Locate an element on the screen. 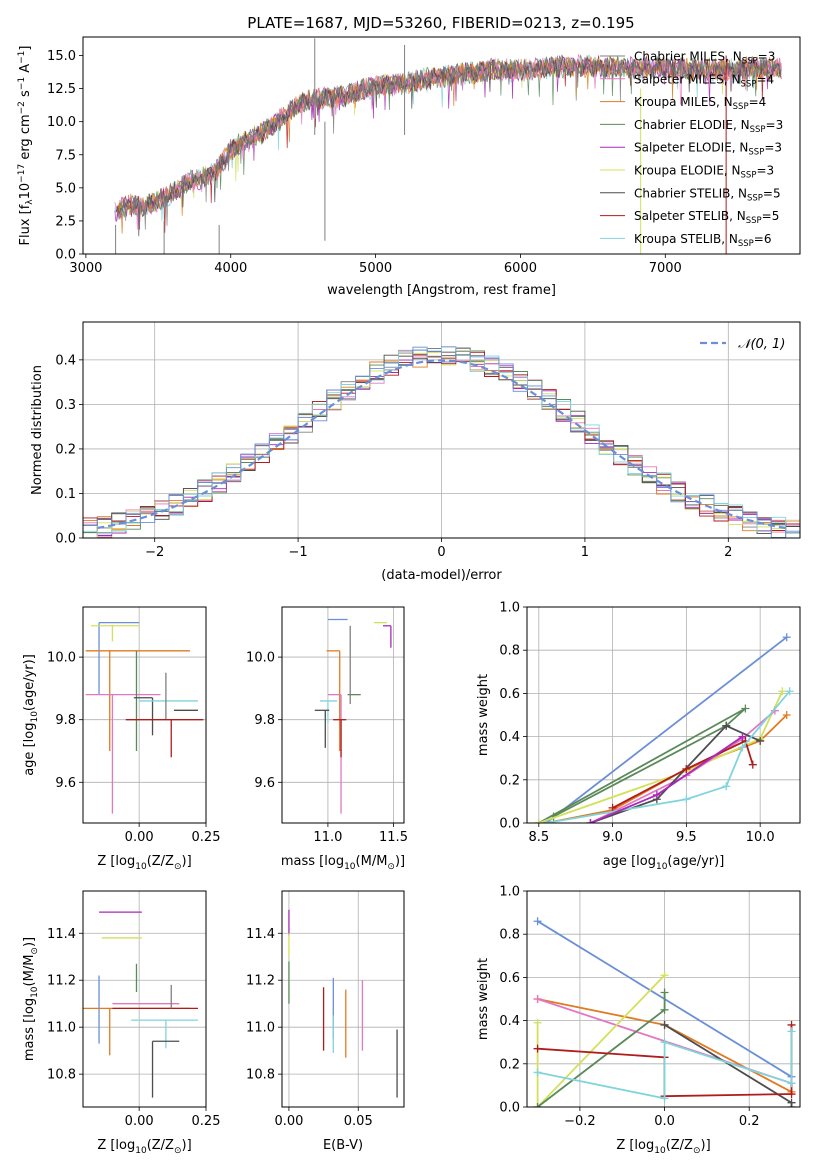 This screenshot has height=1170, width=819. x-tick-label: 5000 is located at coordinates (375, 268).